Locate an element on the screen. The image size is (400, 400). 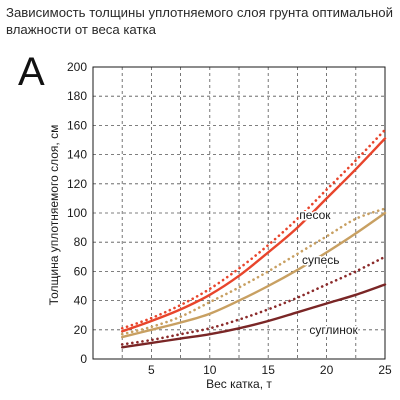
y-tick-label: 120 is located at coordinates (77, 184).